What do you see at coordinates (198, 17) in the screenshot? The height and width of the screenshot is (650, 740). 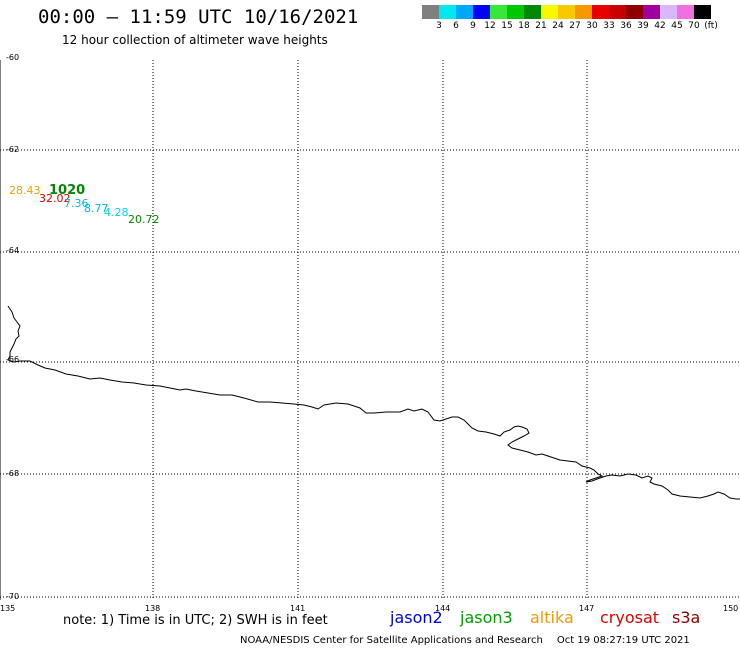 I see `map-title: 00:00 – 11:59 UTC 10/16/2021` at bounding box center [198, 17].